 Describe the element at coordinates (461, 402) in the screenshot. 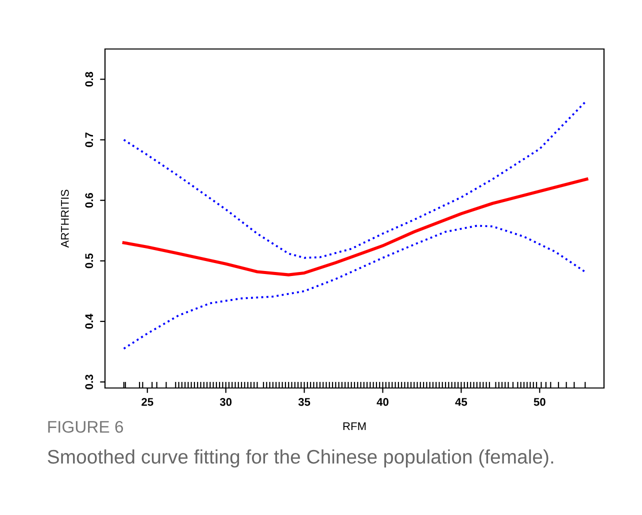

I see `x-tick-label: 45` at that location.